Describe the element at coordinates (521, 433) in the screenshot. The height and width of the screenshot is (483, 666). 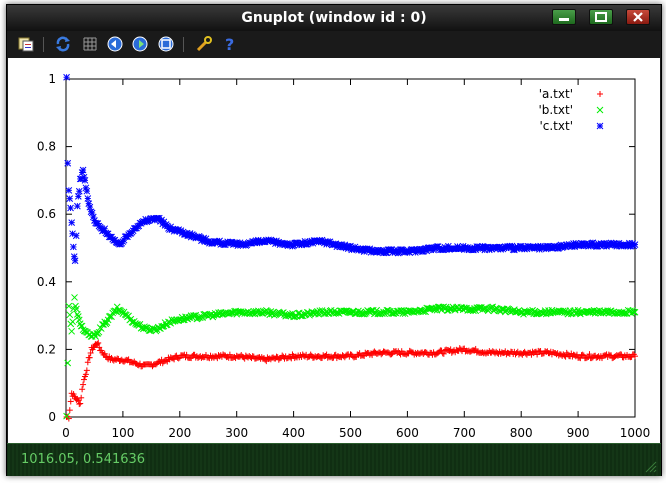
I see `x-tick-label: 800` at that location.